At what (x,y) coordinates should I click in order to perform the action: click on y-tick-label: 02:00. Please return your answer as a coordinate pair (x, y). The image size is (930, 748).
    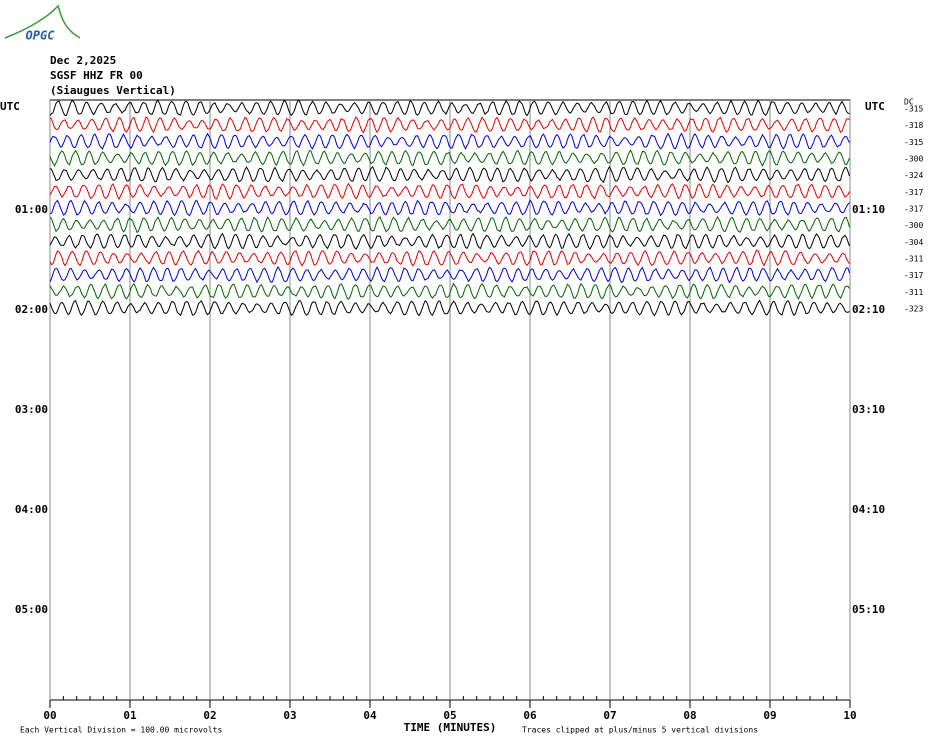
    Looking at the image, I should click on (31, 309).